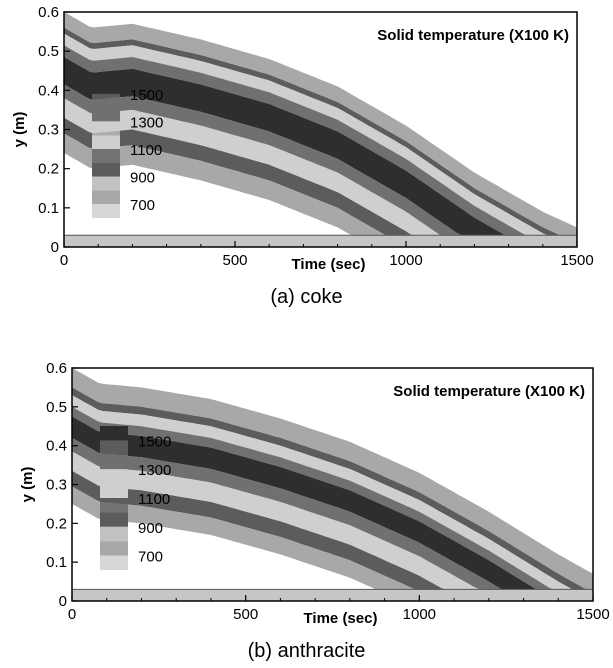  Describe the element at coordinates (306, 651) in the screenshot. I see `caption-anthracite: (b) anthracite` at that location.